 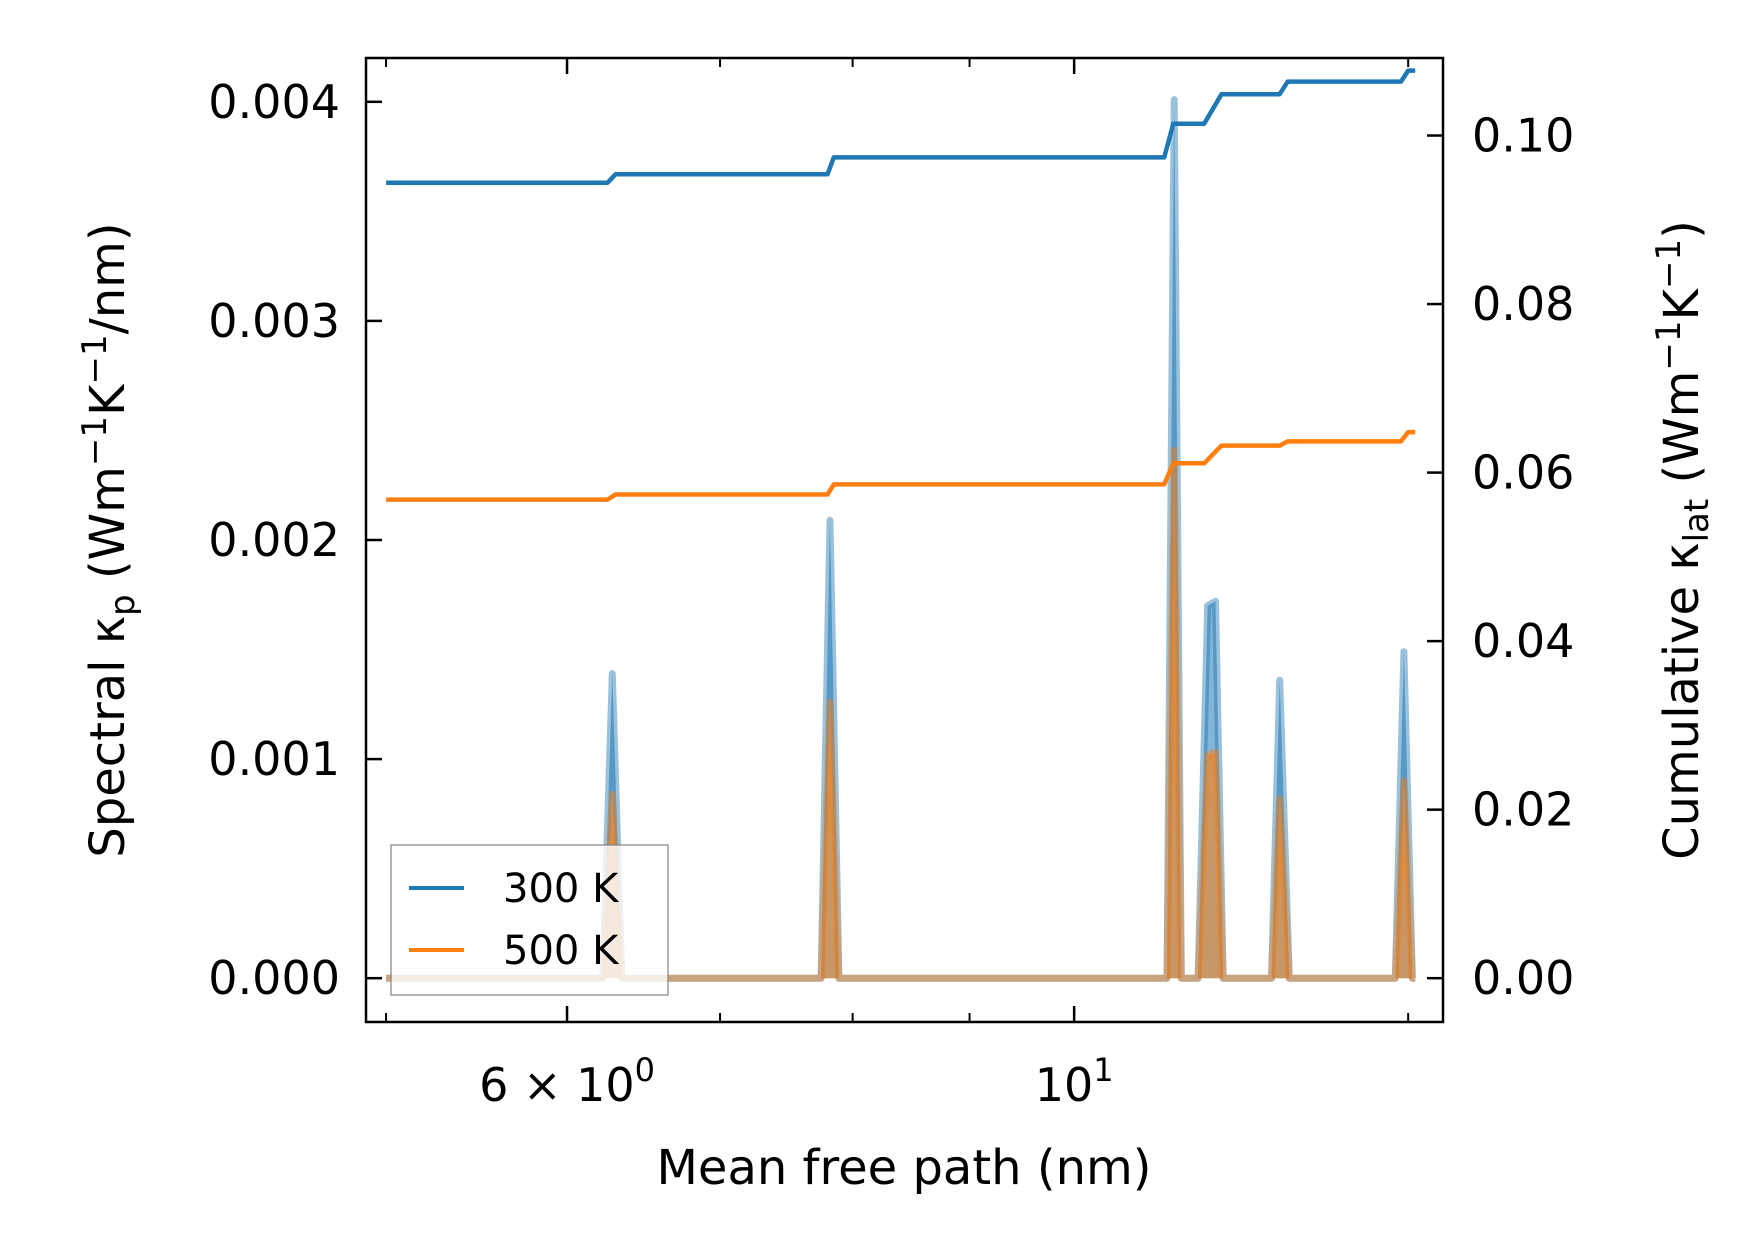 I want to click on legend: 300 K 500 K, so click(x=529, y=920).